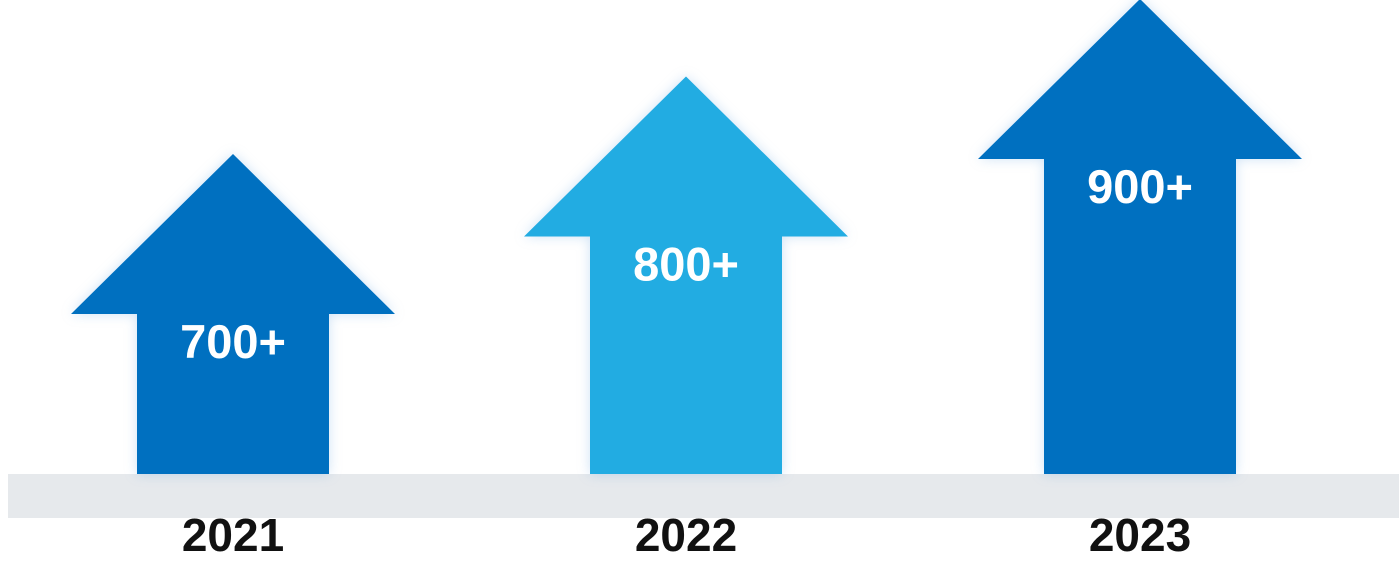 This screenshot has height=561, width=1399. What do you see at coordinates (1140, 535) in the screenshot?
I see `year-label-2023: 2023` at bounding box center [1140, 535].